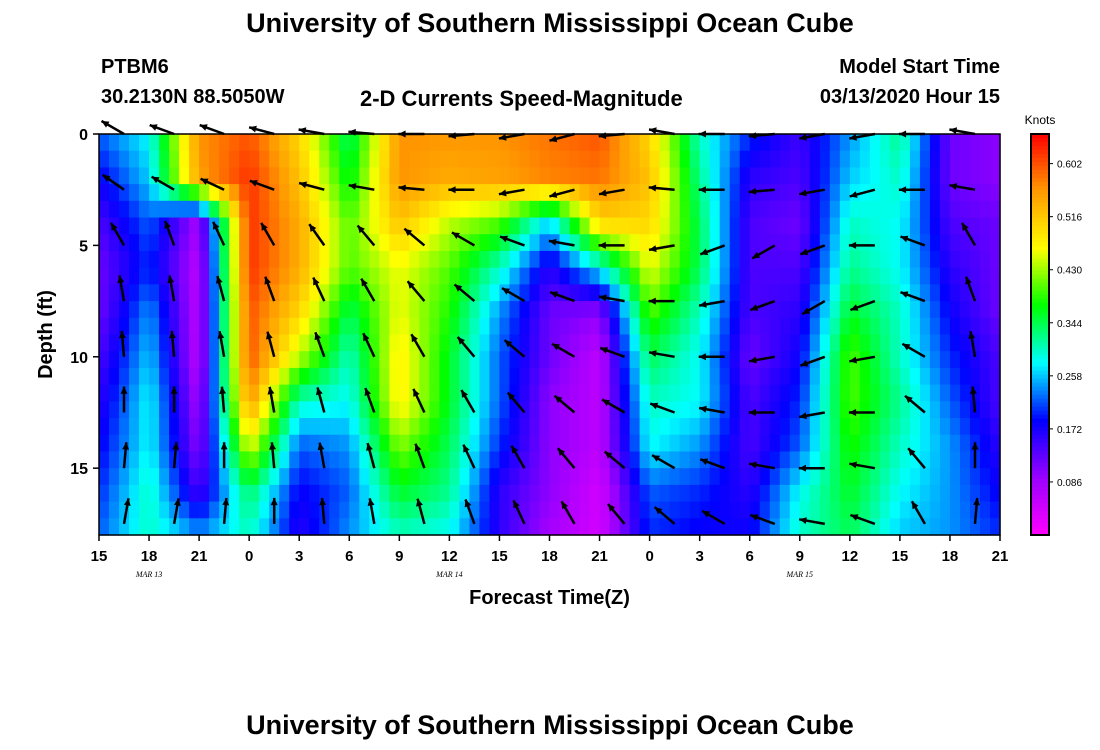 Image resolution: width=1100 pixels, height=750 pixels. I want to click on x-tick-label: 21, so click(1000, 556).